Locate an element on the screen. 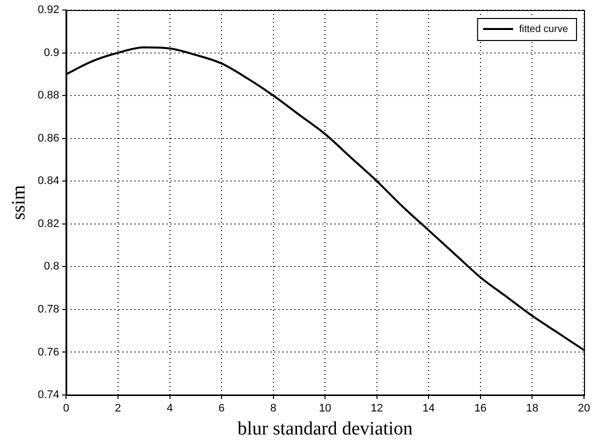  x-tick-label: 16 is located at coordinates (480, 408).